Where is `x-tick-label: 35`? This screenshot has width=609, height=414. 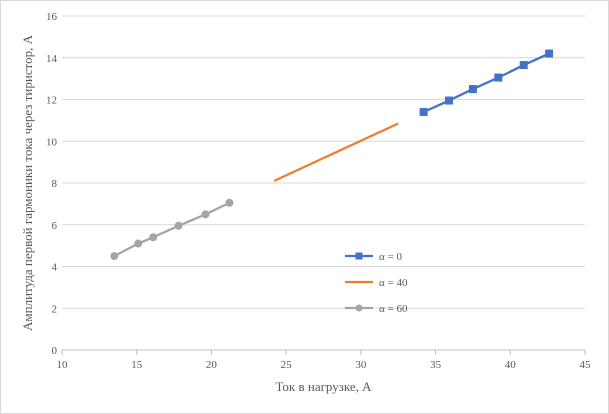 x-tick-label: 35 is located at coordinates (436, 365).